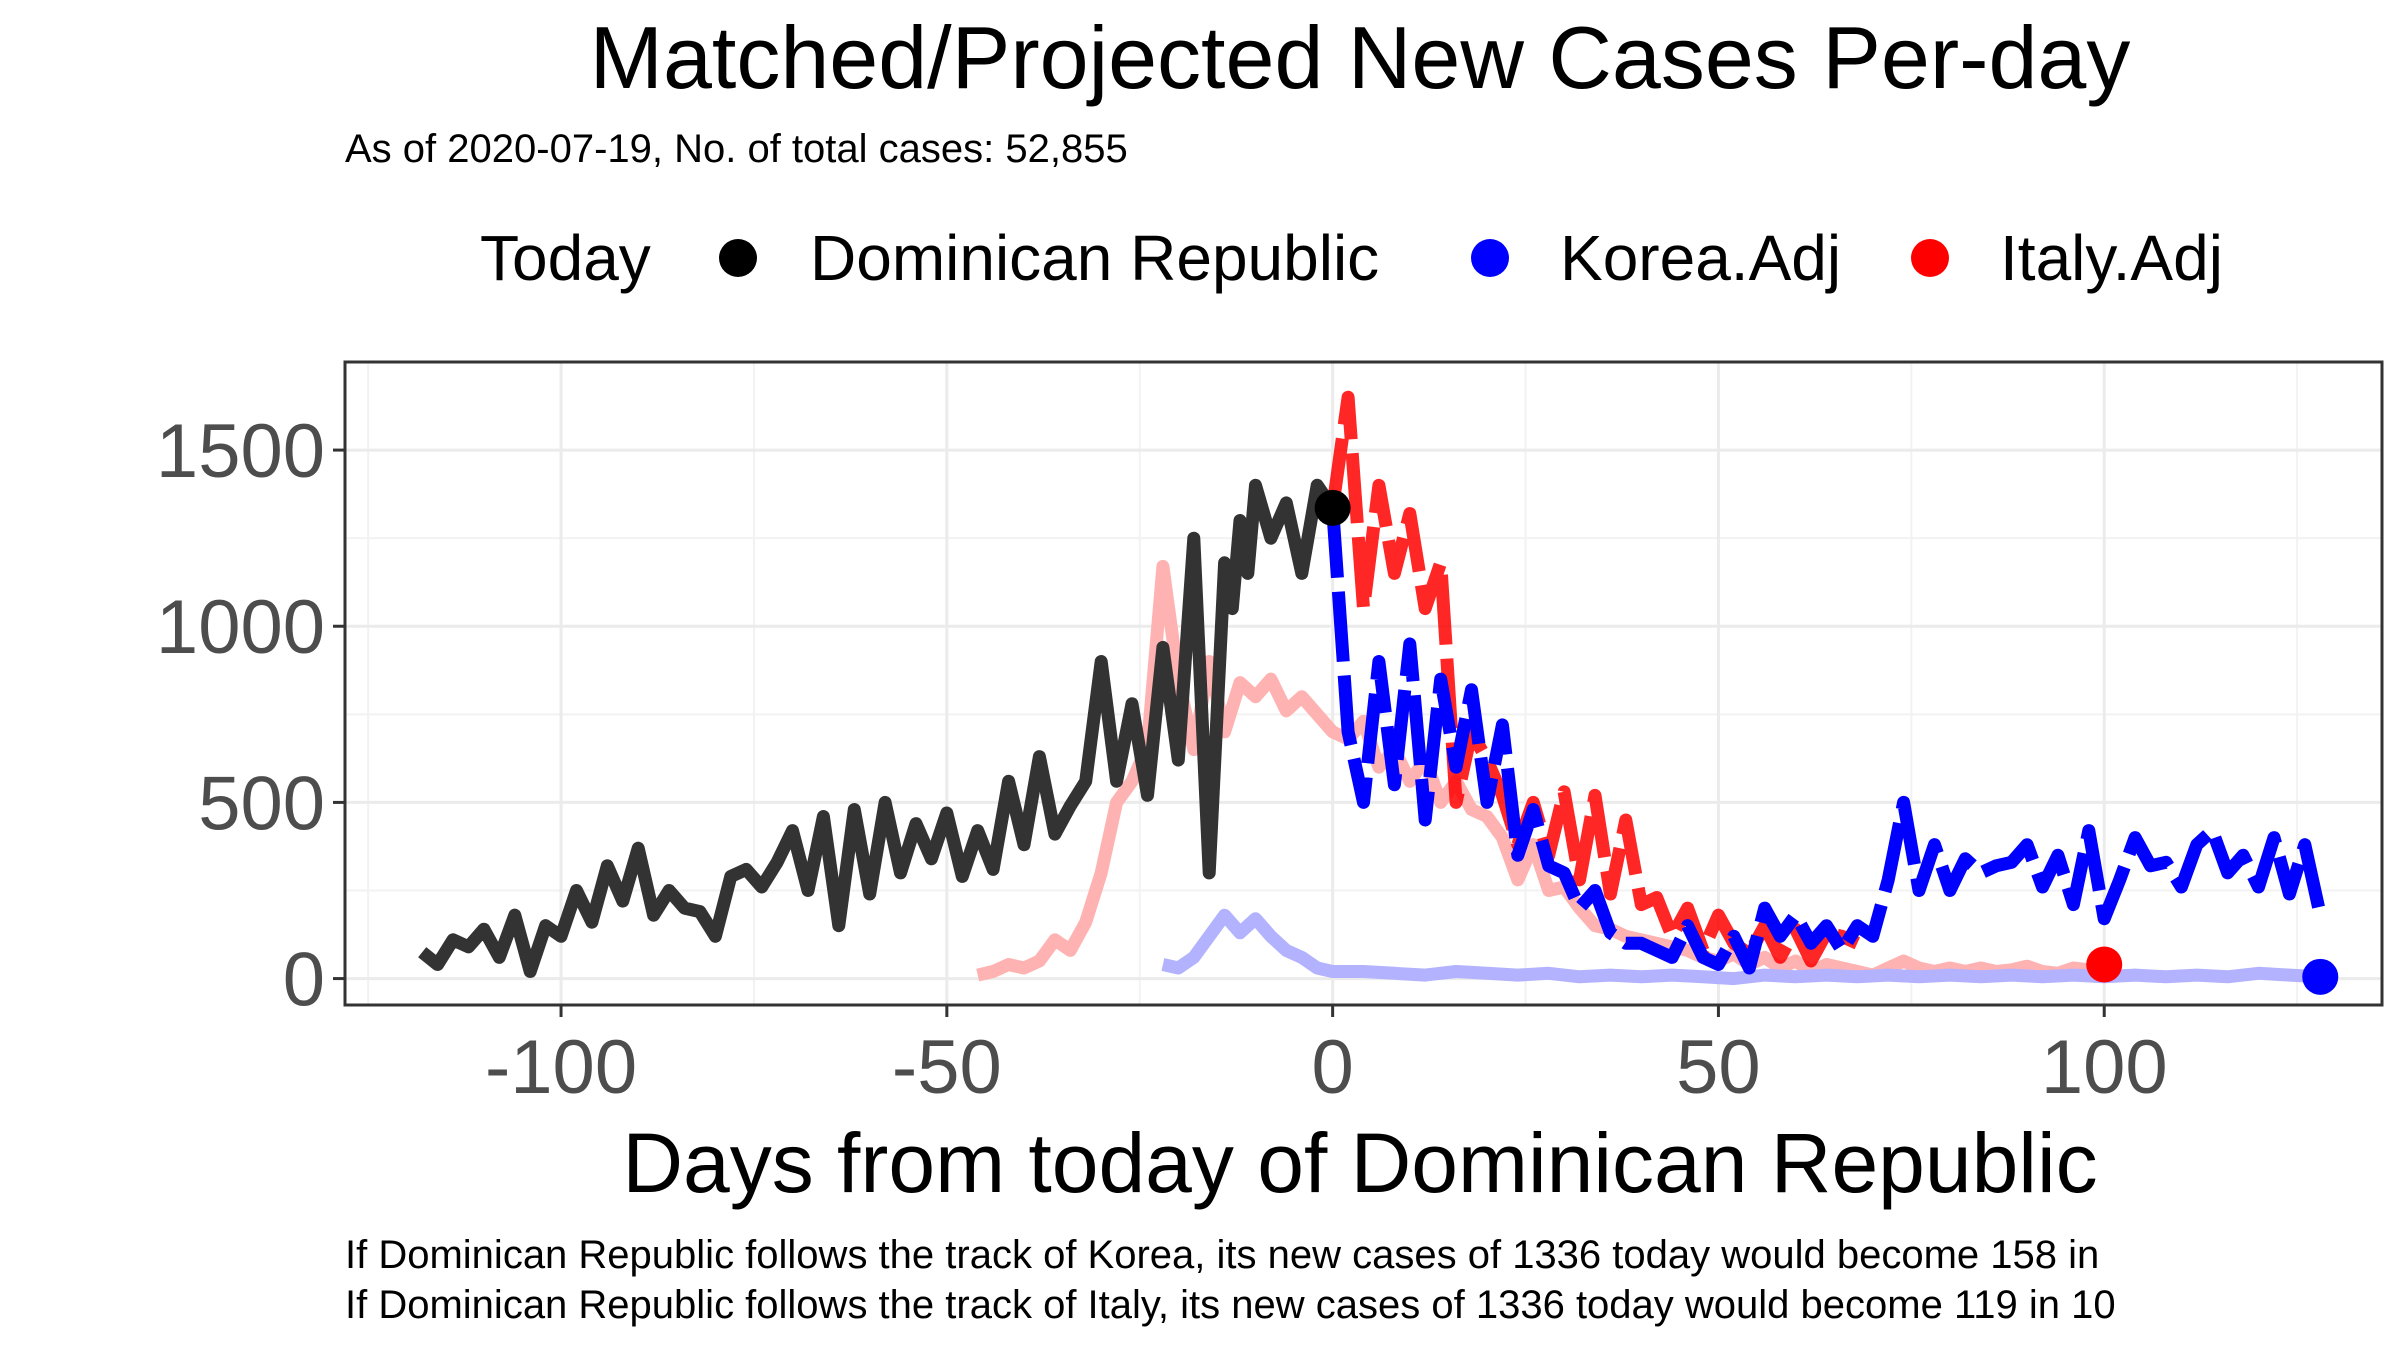  I want to click on x-tick-label: -50, so click(947, 1067).